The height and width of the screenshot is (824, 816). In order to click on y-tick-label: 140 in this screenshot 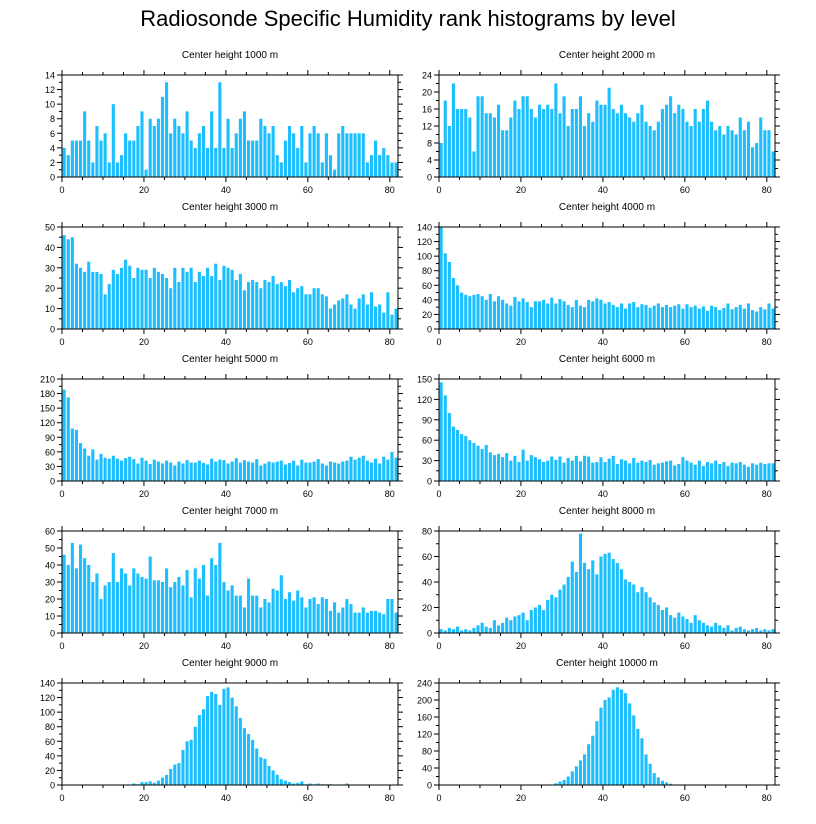, I will do `click(424, 228)`.